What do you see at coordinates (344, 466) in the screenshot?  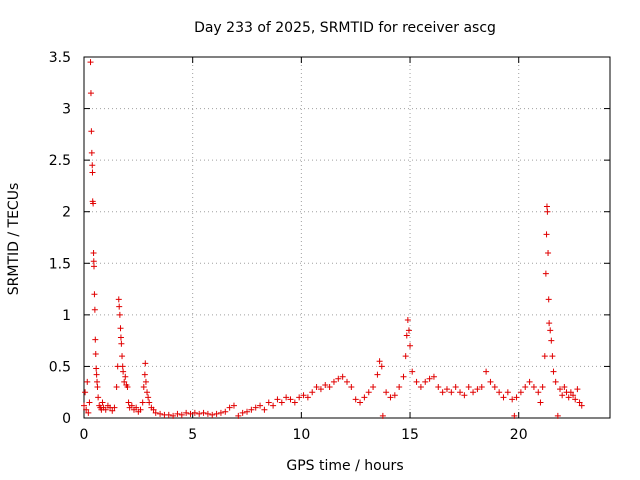 I see `x-axis-label: GPS time / hours` at bounding box center [344, 466].